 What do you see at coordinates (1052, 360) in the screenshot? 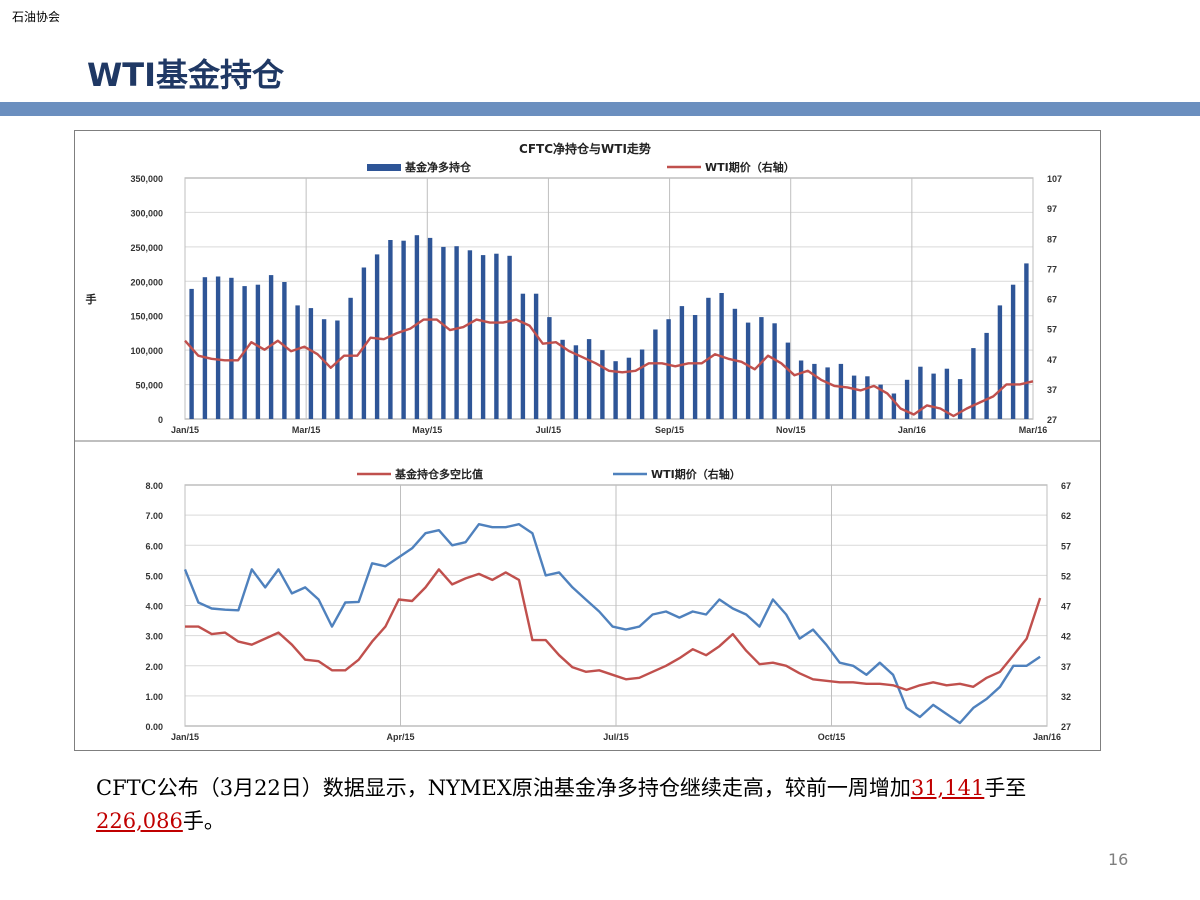
I see `chart-1-y2-tick-label: 47` at bounding box center [1052, 360].